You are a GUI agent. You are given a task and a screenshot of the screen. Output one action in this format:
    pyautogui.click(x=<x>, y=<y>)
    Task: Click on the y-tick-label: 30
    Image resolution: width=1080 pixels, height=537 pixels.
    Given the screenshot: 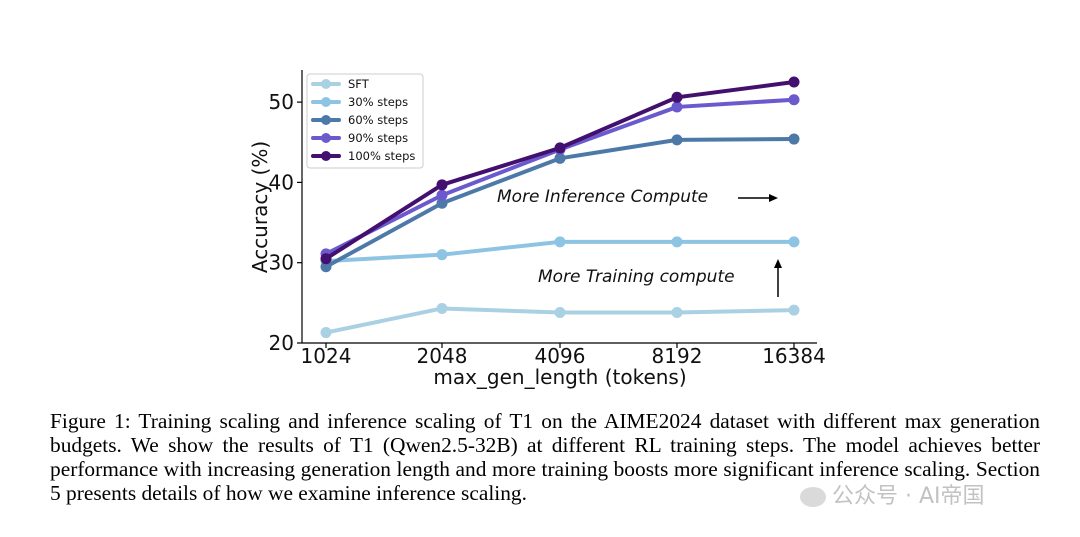 What is the action you would take?
    pyautogui.click(x=281, y=263)
    